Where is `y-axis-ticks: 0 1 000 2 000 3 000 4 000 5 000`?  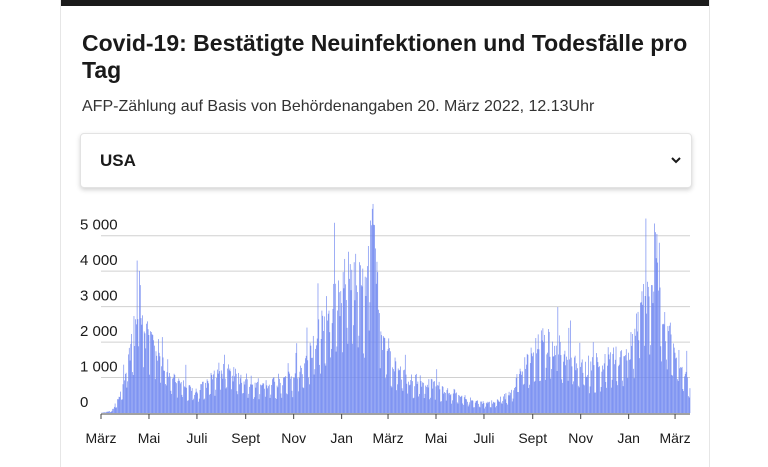 y-axis-ticks: 0 1 000 2 000 3 000 4 000 5 000 is located at coordinates (99, 314).